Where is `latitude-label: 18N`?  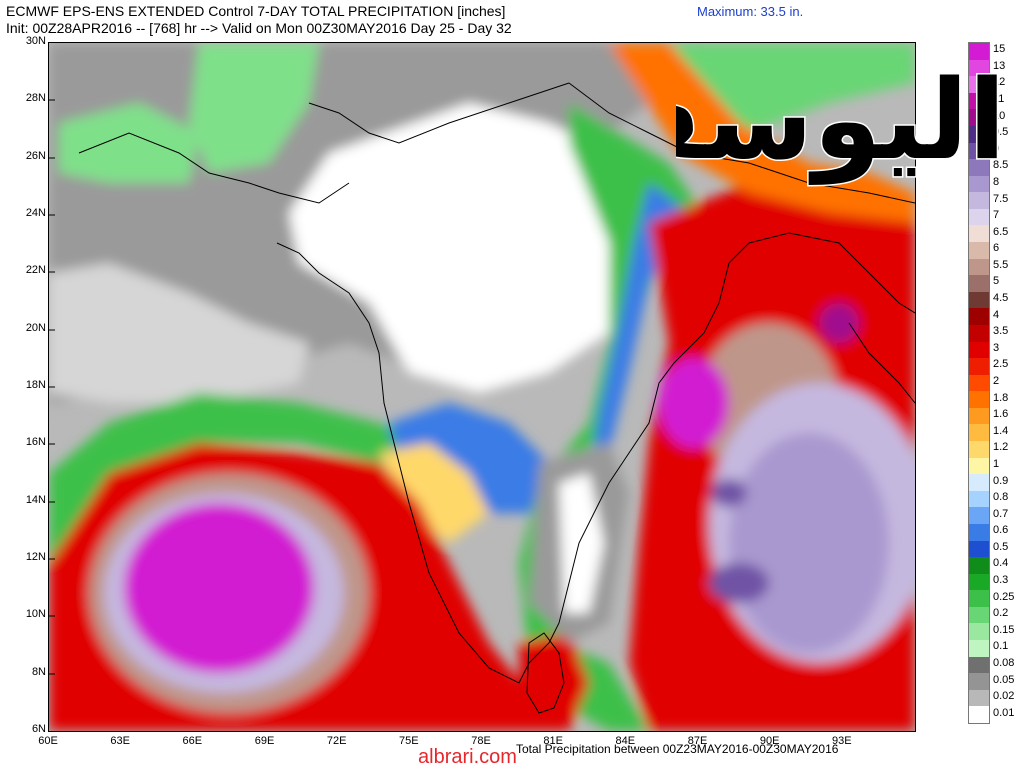
latitude-label: 18N is located at coordinates (35, 385).